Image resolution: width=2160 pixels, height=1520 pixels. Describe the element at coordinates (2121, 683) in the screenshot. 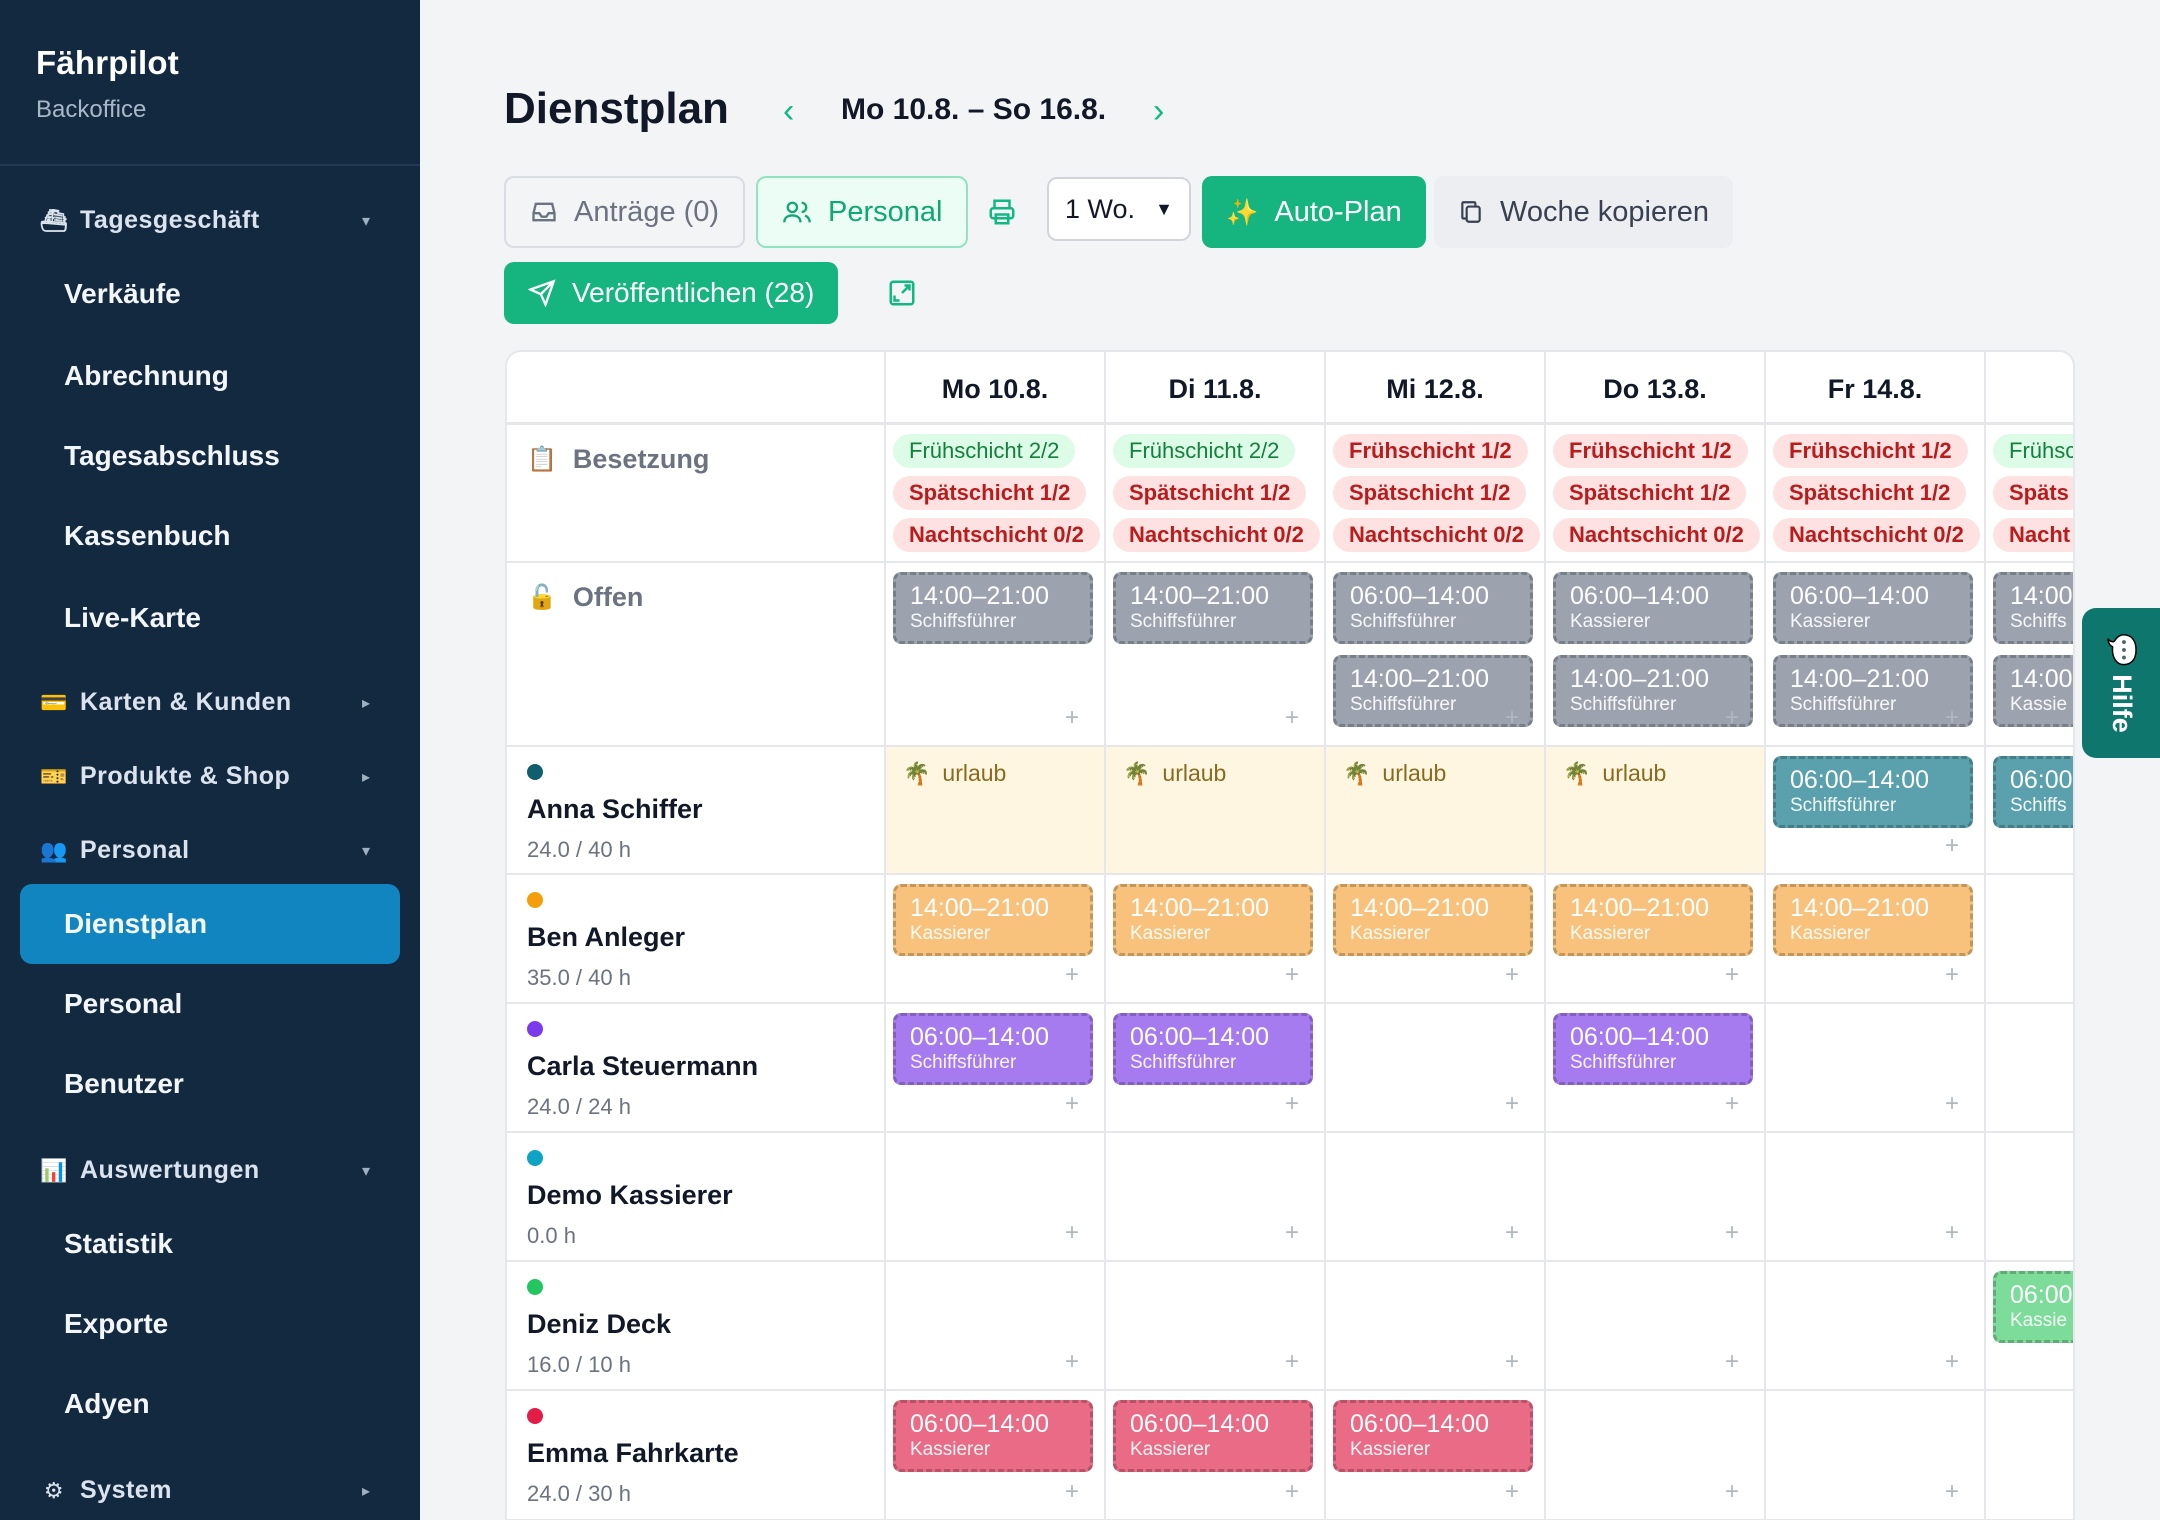

I see `help-button: 💬 Hilfe` at that location.